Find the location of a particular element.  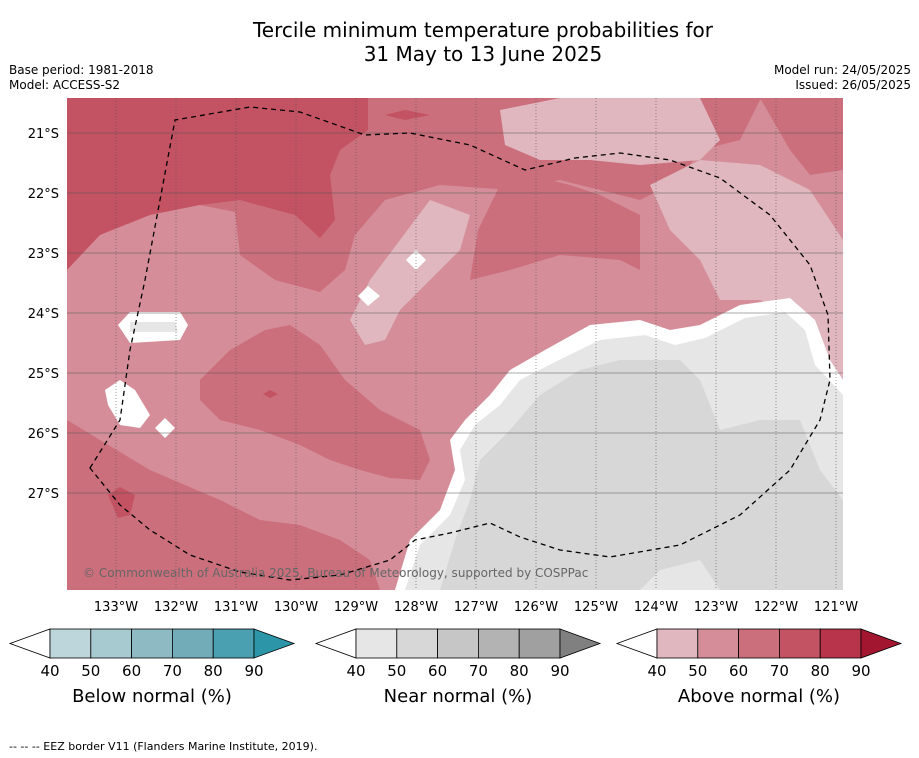

lon-label: 121°W is located at coordinates (836, 607).